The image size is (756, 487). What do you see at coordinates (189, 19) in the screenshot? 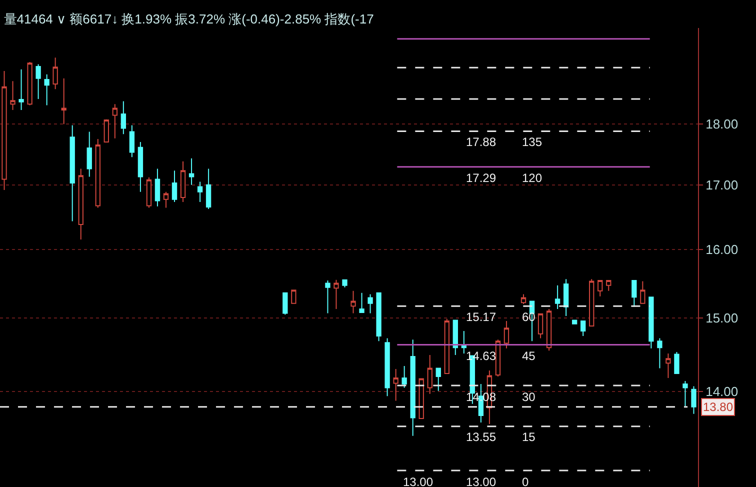
I see `chart-title: 量41464 ∨ 额6617↓ 换1.93% 振3.72% 涨(-0.46)-2.85% 指数(-17` at bounding box center [189, 19].